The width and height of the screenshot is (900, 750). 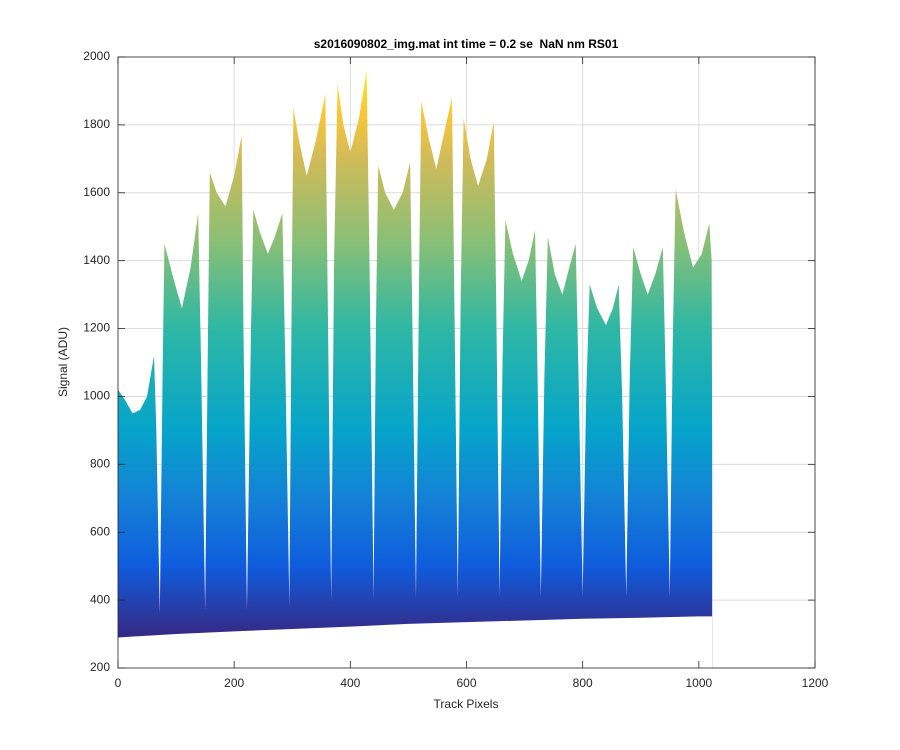 What do you see at coordinates (100, 464) in the screenshot?
I see `y-tick-label: 800` at bounding box center [100, 464].